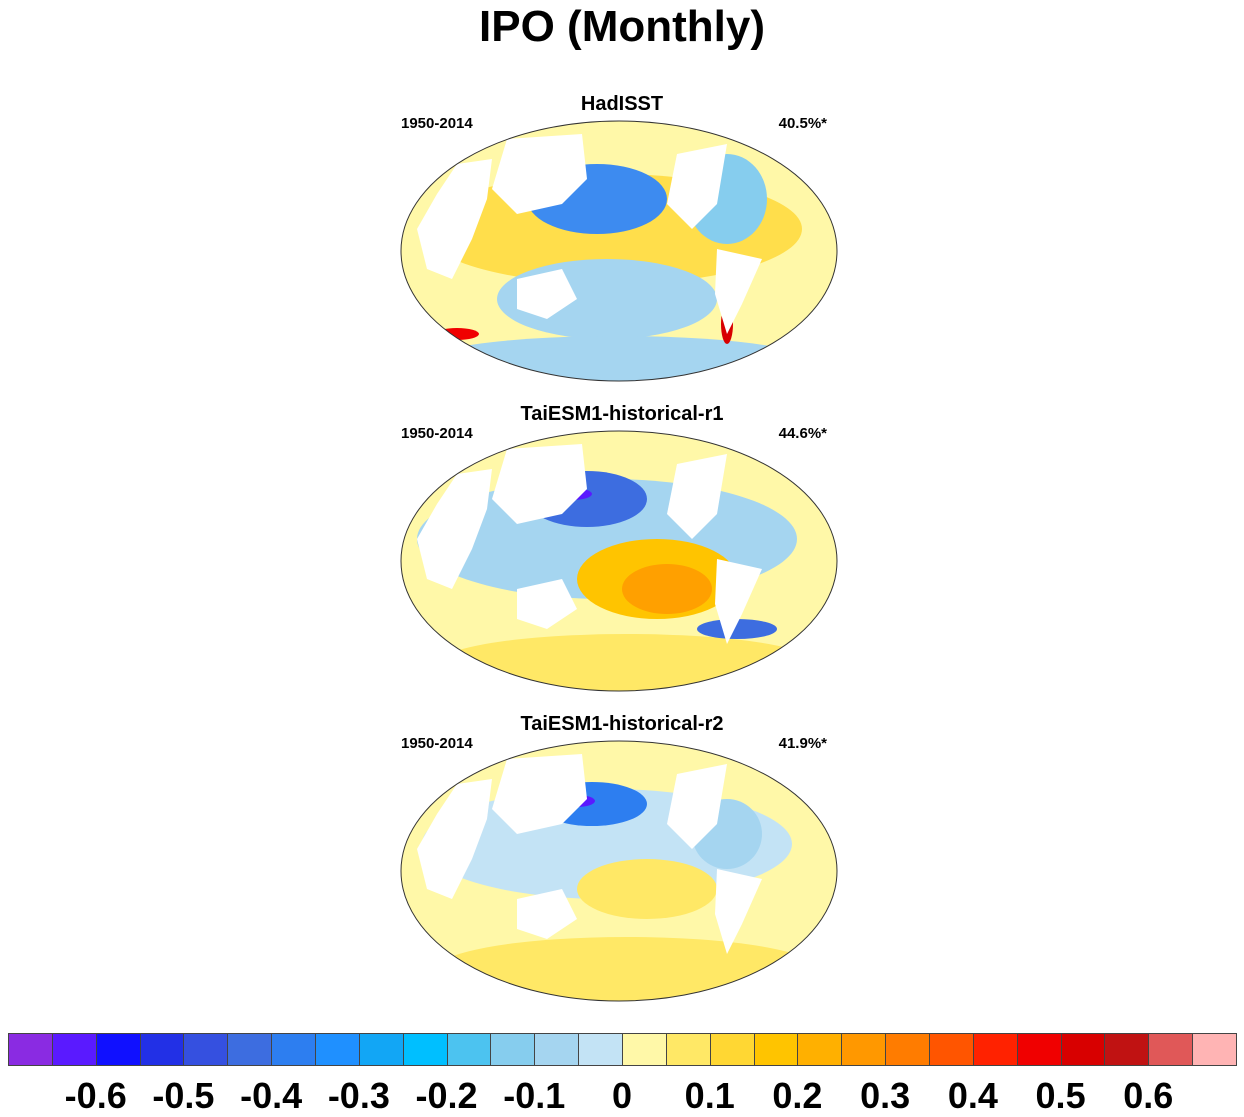  What do you see at coordinates (802, 123) in the screenshot?
I see `panel-variance: 40.5%*` at bounding box center [802, 123].